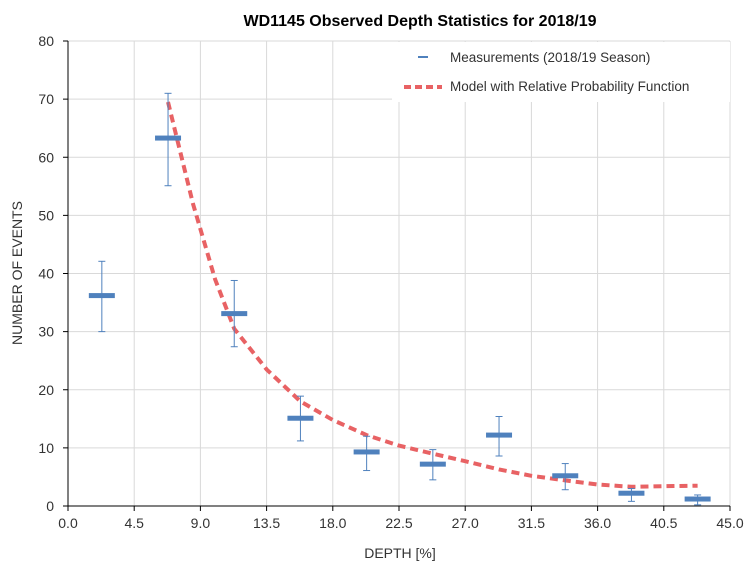  I want to click on legend-background, so click(561, 72).